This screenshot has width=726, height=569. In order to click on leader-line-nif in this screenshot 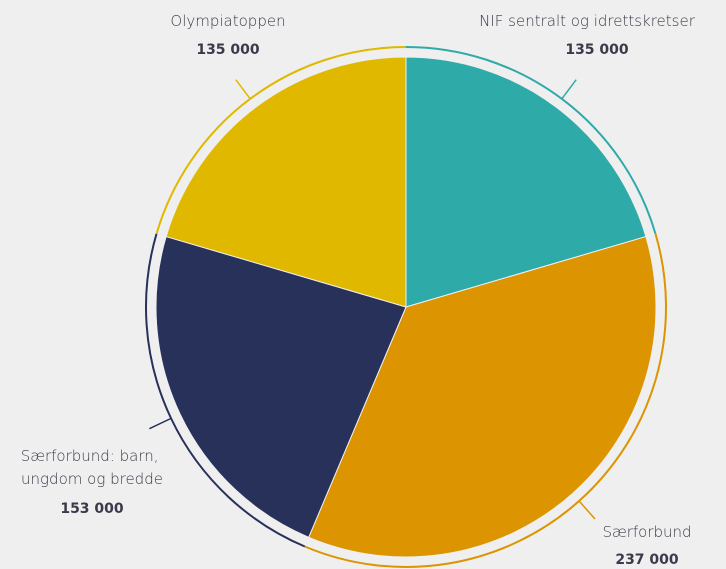, I will do `click(569, 89)`.